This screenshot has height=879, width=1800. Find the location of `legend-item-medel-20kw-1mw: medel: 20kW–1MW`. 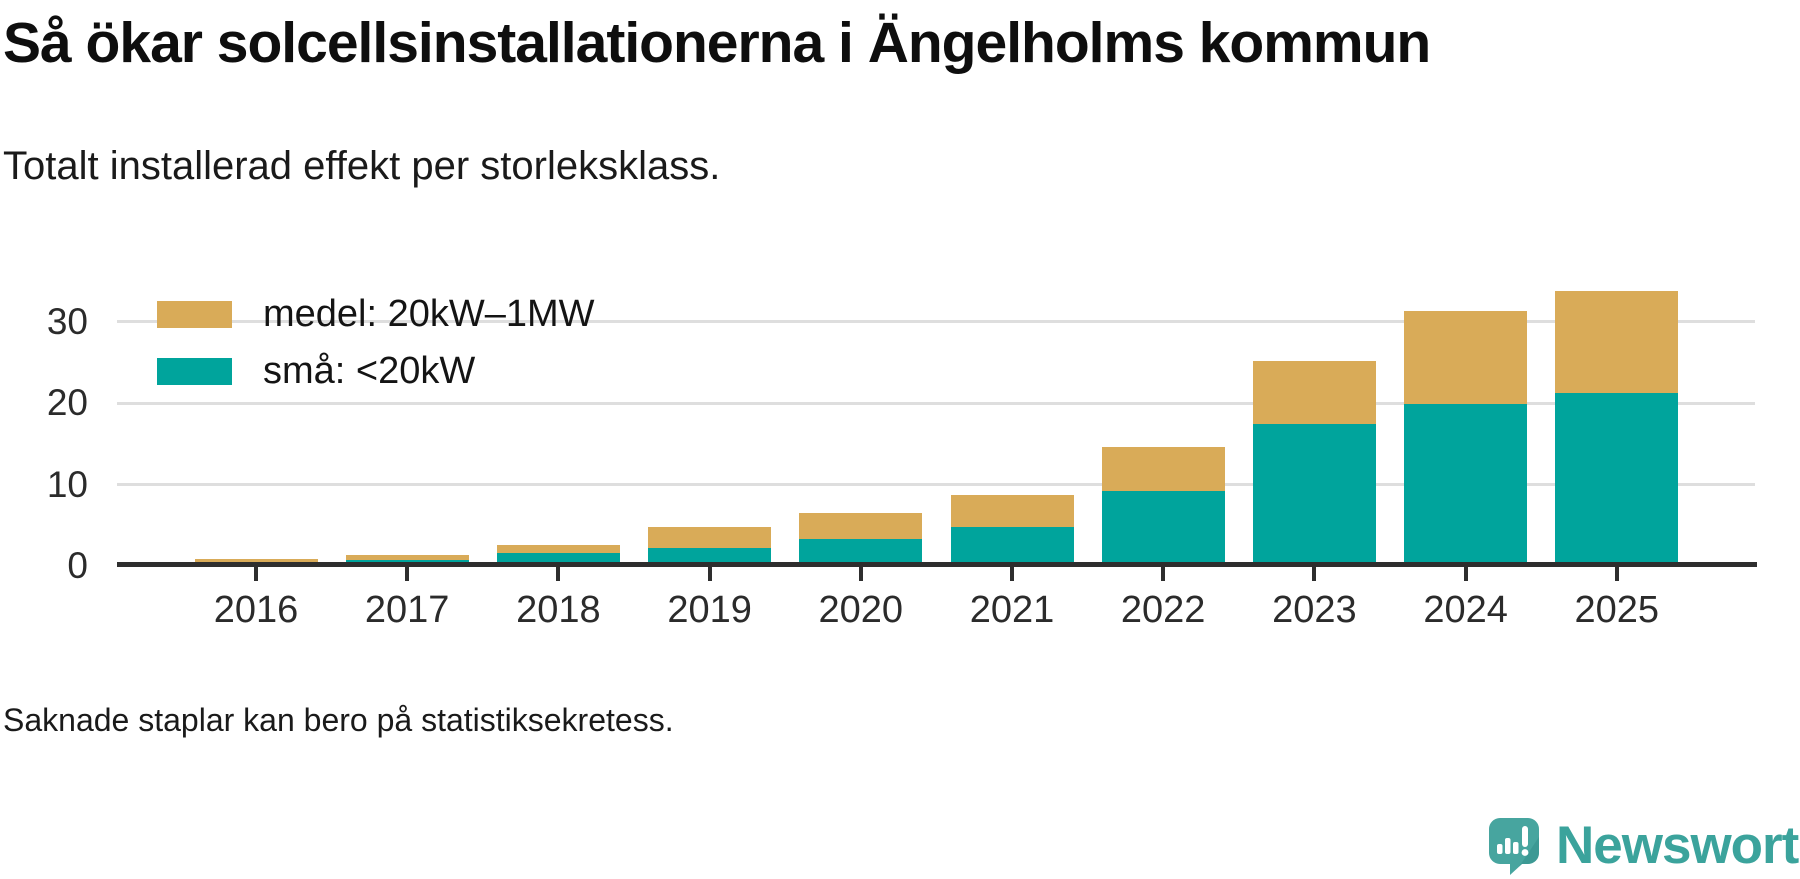

legend-item-medel-20kw-1mw: medel: 20kW–1MW is located at coordinates (376, 314).